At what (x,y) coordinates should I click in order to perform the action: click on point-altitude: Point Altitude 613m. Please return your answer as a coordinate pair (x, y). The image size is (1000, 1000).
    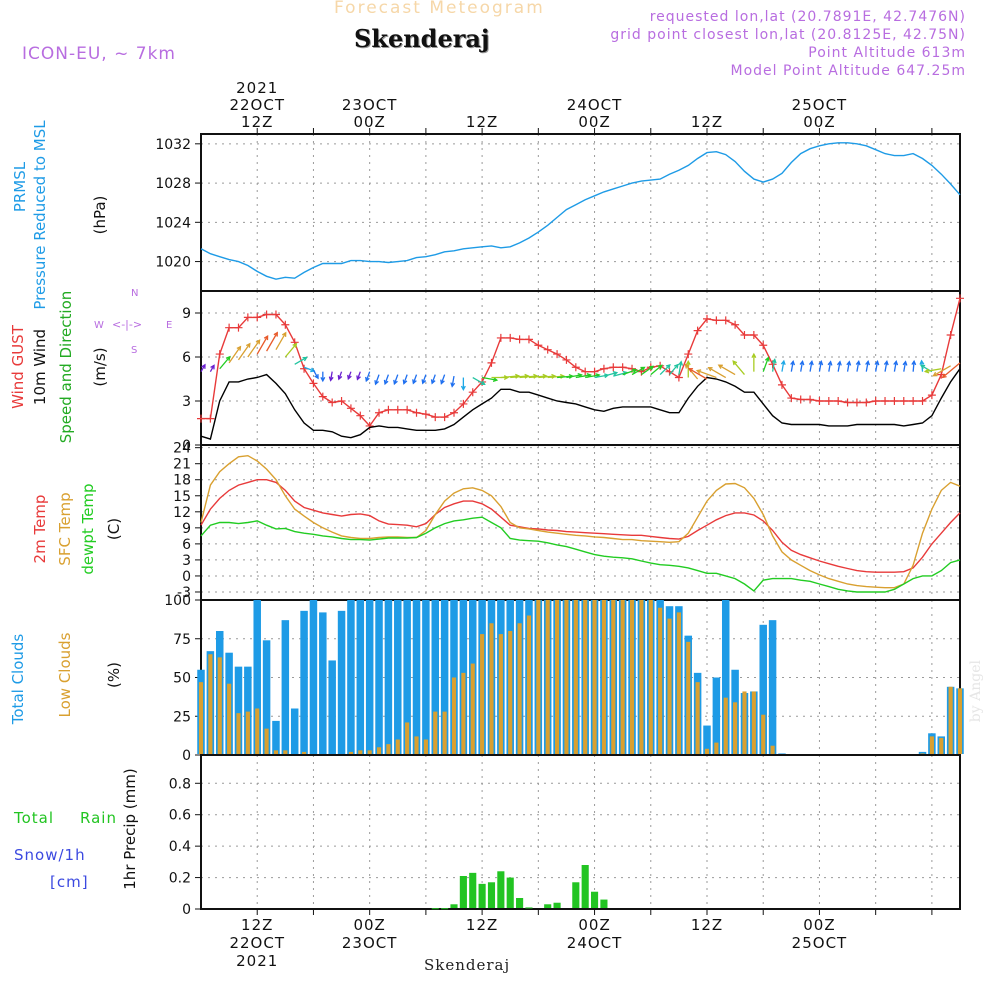
    Looking at the image, I should click on (887, 53).